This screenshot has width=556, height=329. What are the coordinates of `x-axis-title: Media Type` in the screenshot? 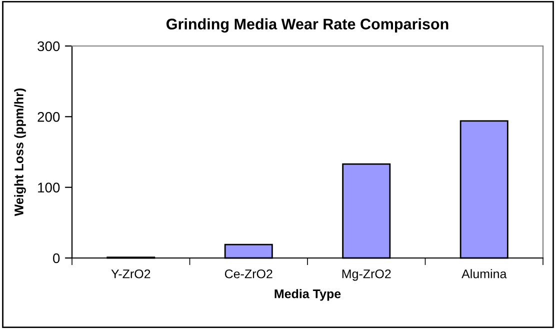 It's located at (307, 295).